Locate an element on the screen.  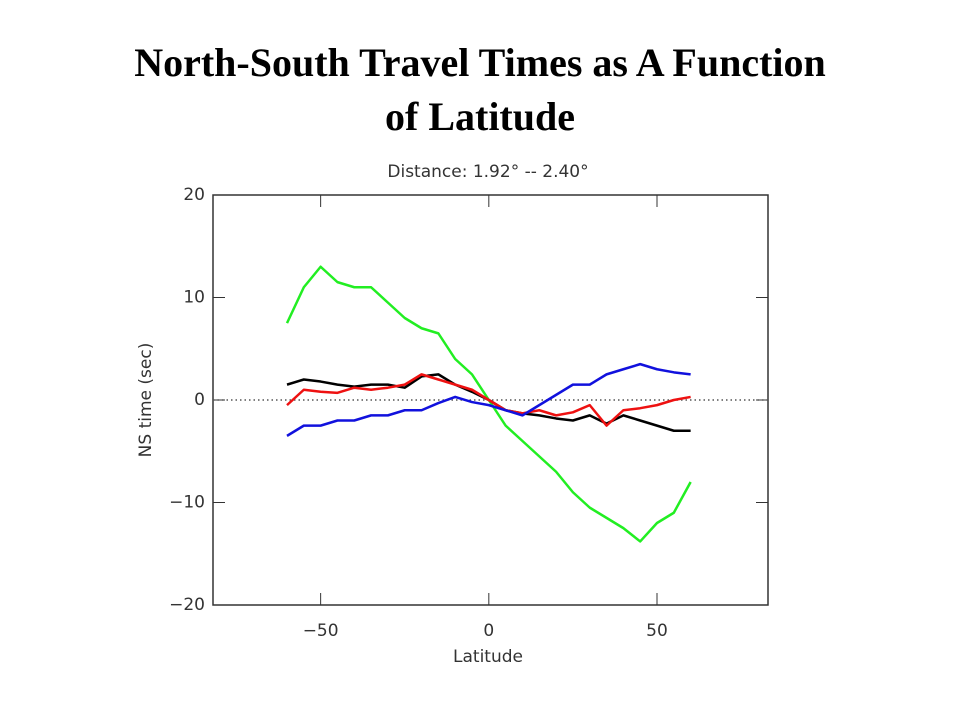
x-axis-label: Latitude is located at coordinates (488, 657).